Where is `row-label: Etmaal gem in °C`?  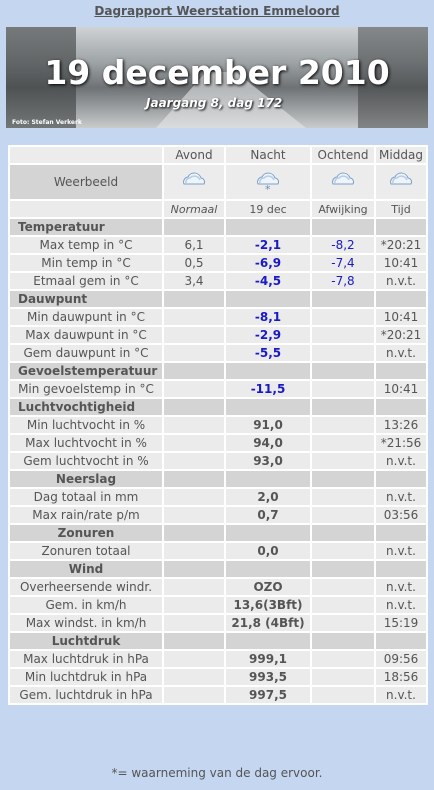 row-label: Etmaal gem in °C is located at coordinates (86, 281).